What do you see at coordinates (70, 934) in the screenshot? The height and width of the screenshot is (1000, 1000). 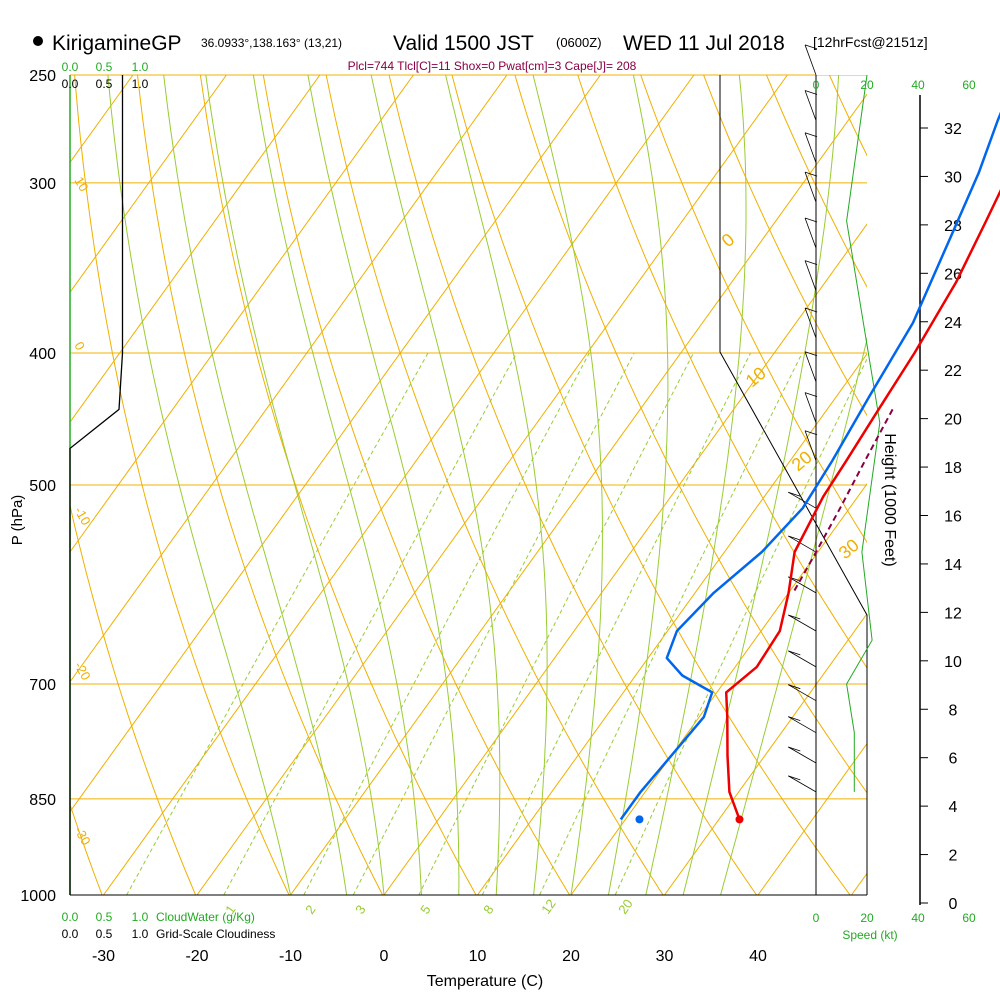 I see `cloudiness-bottom-tick: 0.0` at bounding box center [70, 934].